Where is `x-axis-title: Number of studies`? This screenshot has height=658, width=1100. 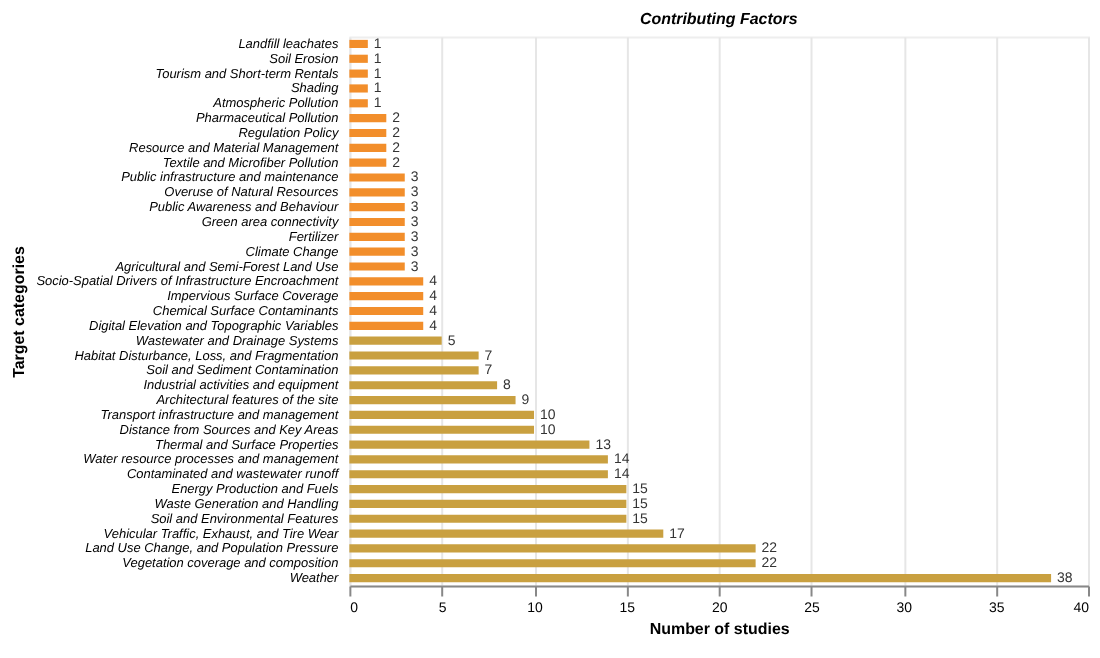 x-axis-title: Number of studies is located at coordinates (720, 629).